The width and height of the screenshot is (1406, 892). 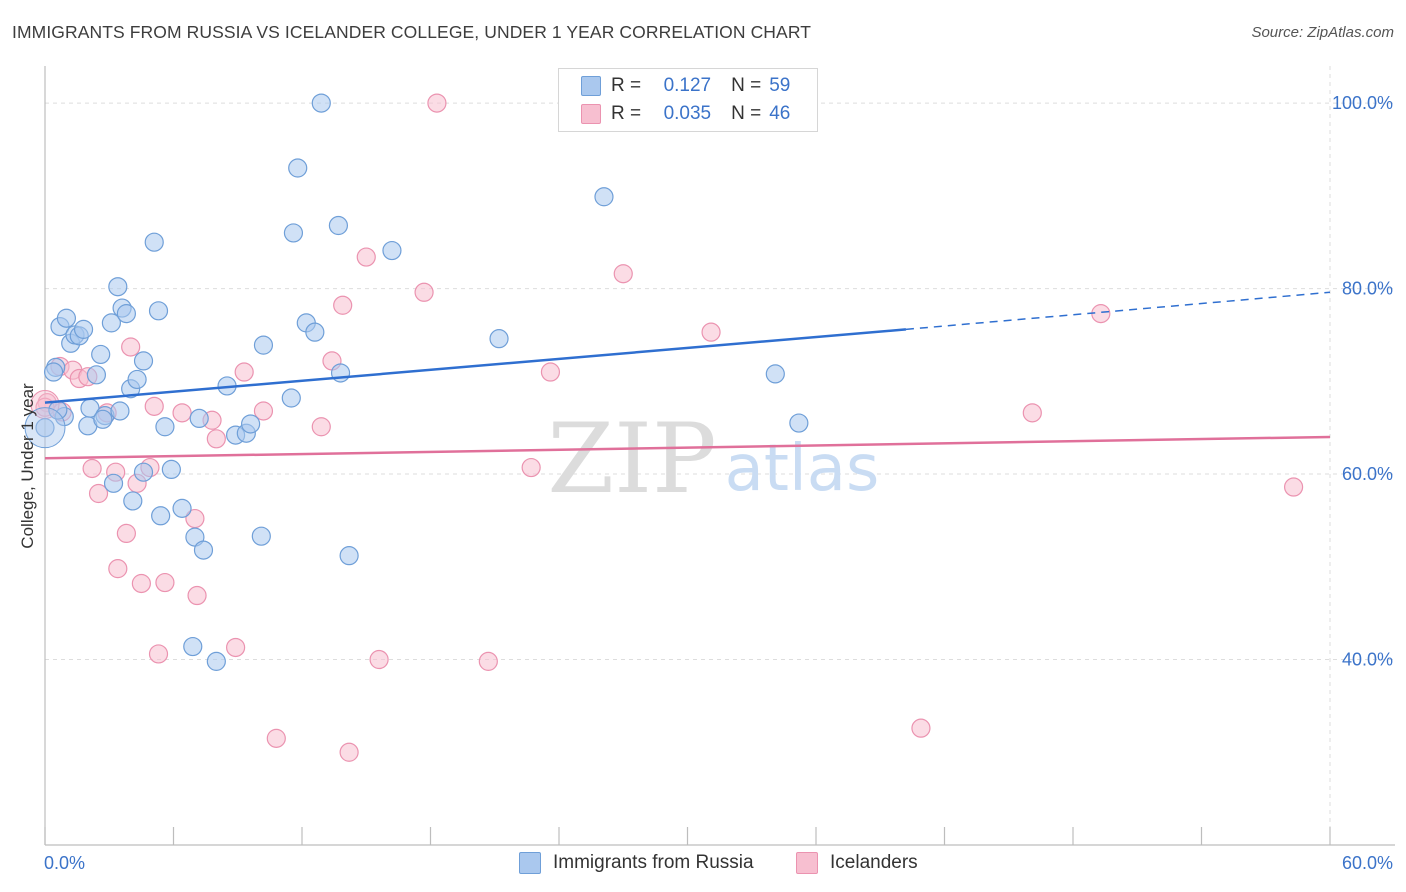 I want to click on legend-label-russia: Immigrants from Russia, so click(x=653, y=862).